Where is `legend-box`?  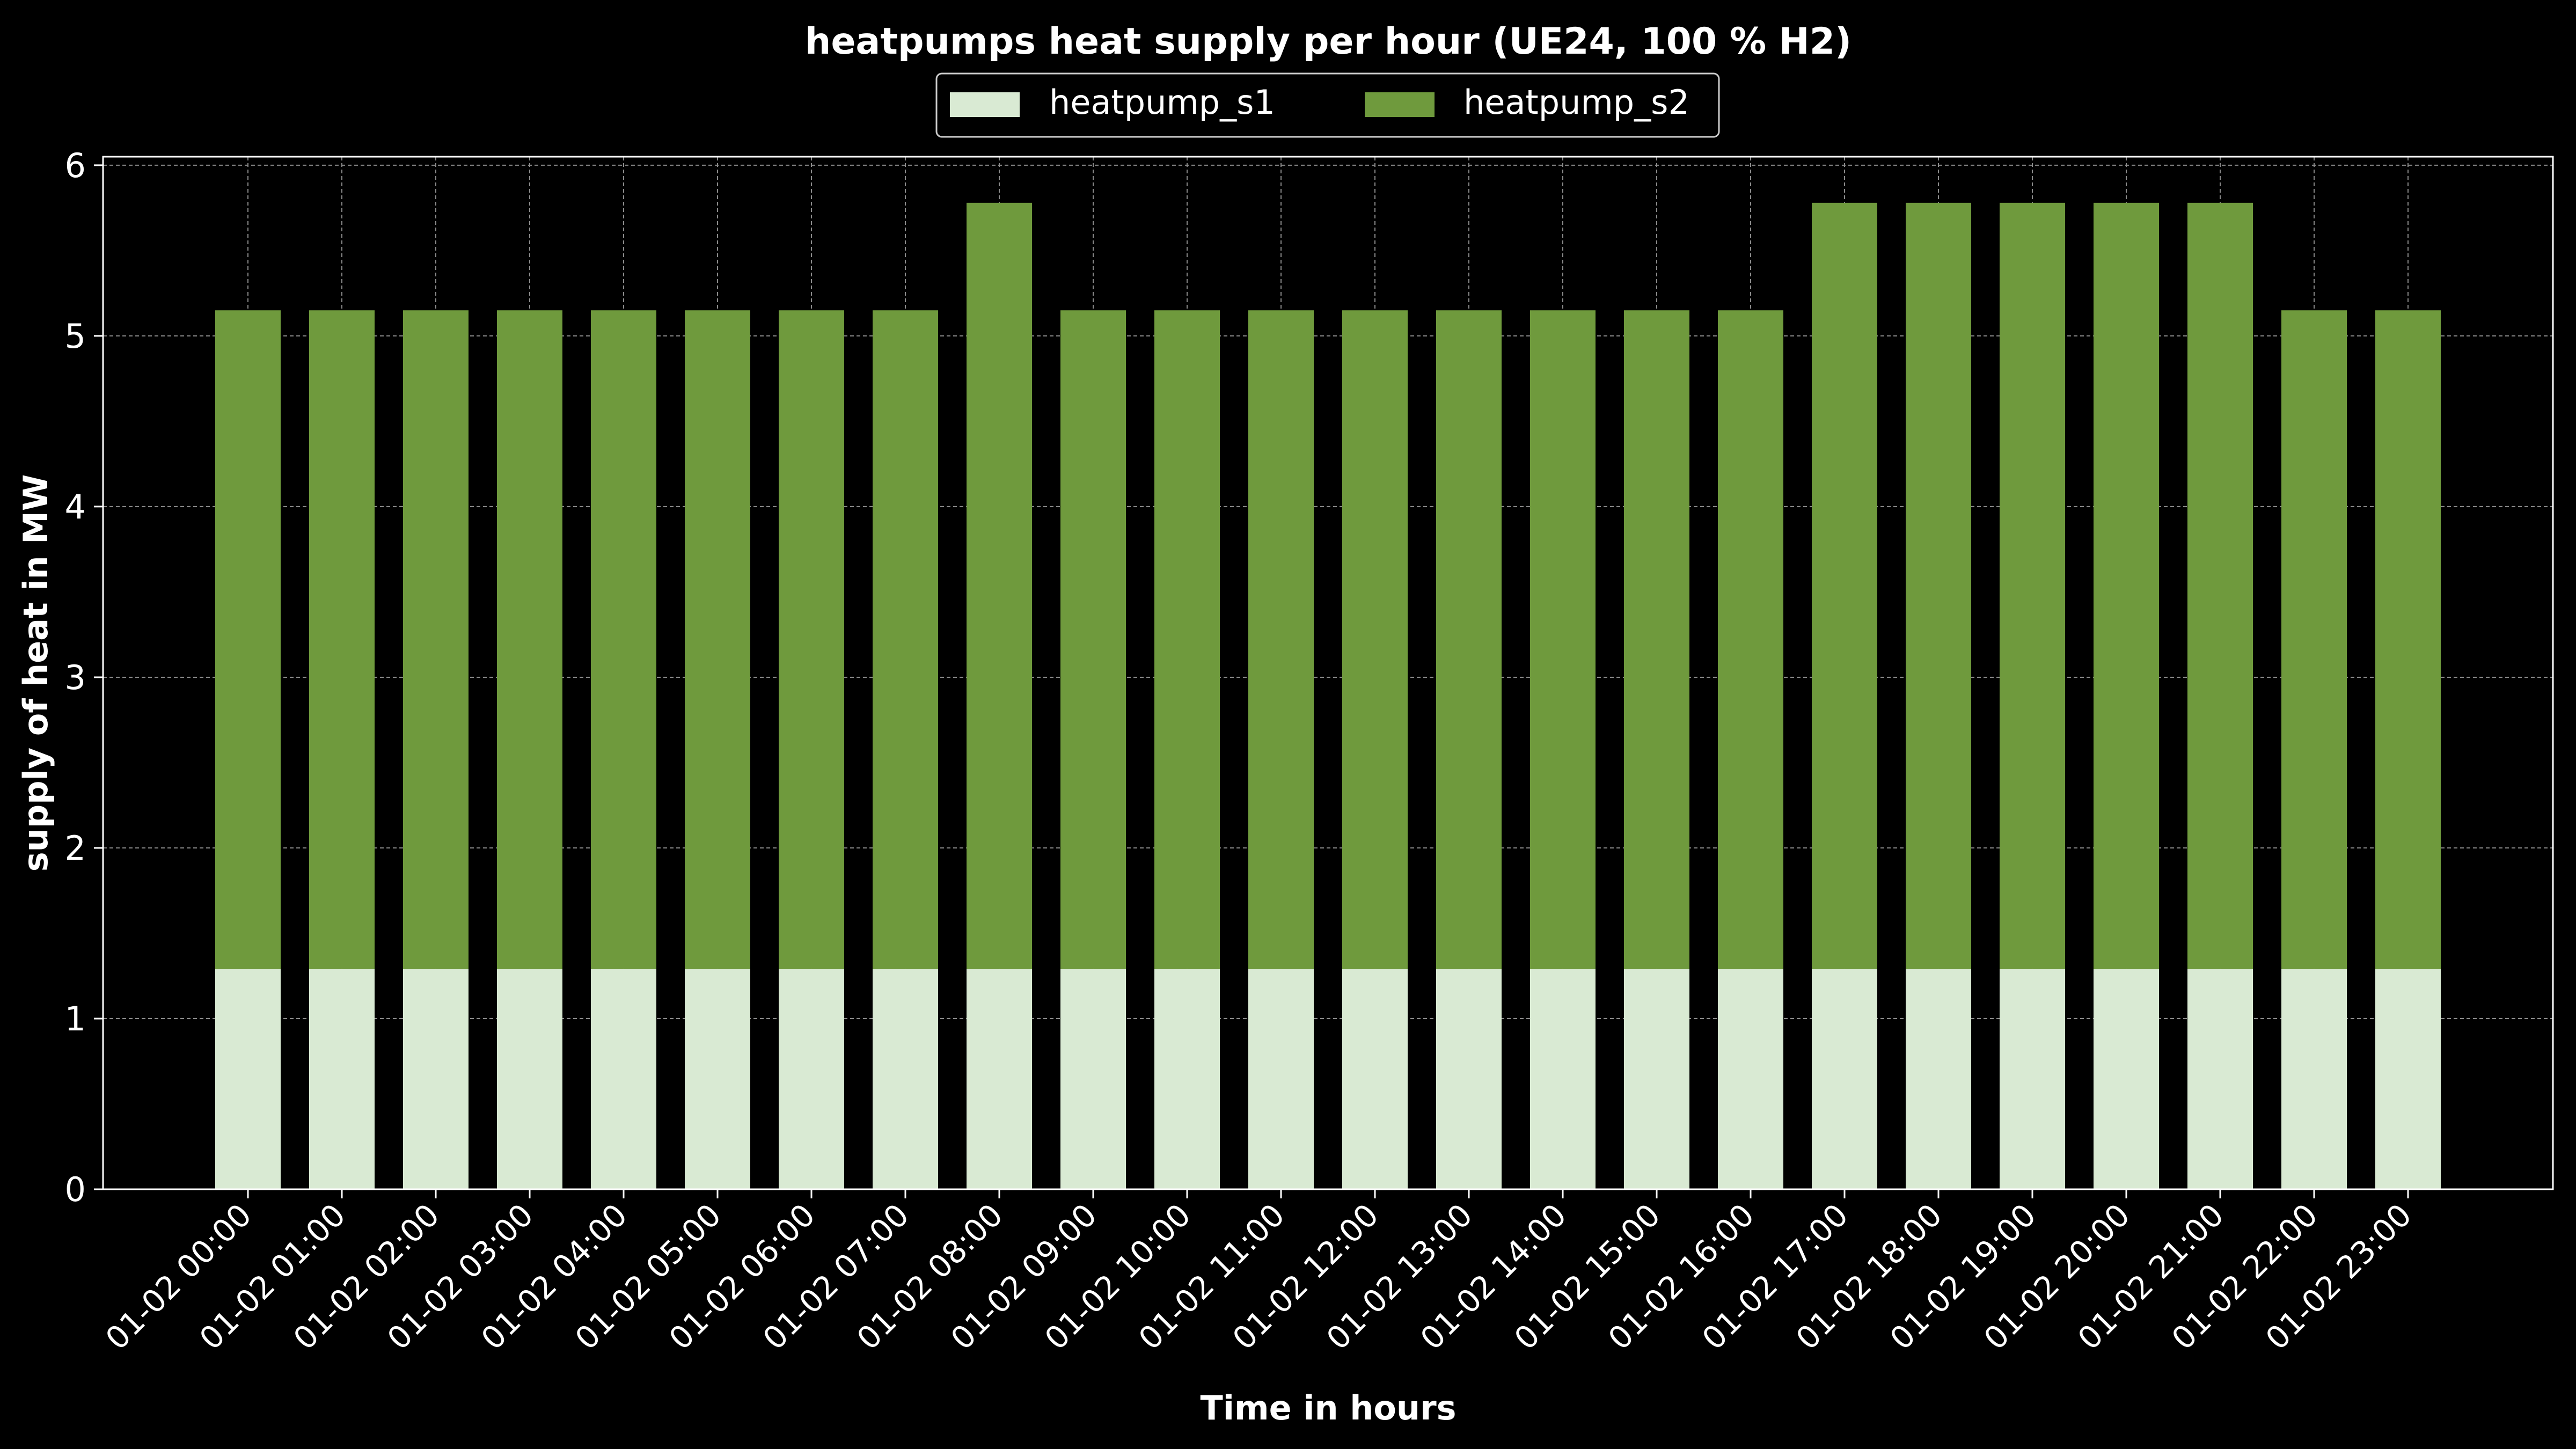
legend-box is located at coordinates (1327, 105).